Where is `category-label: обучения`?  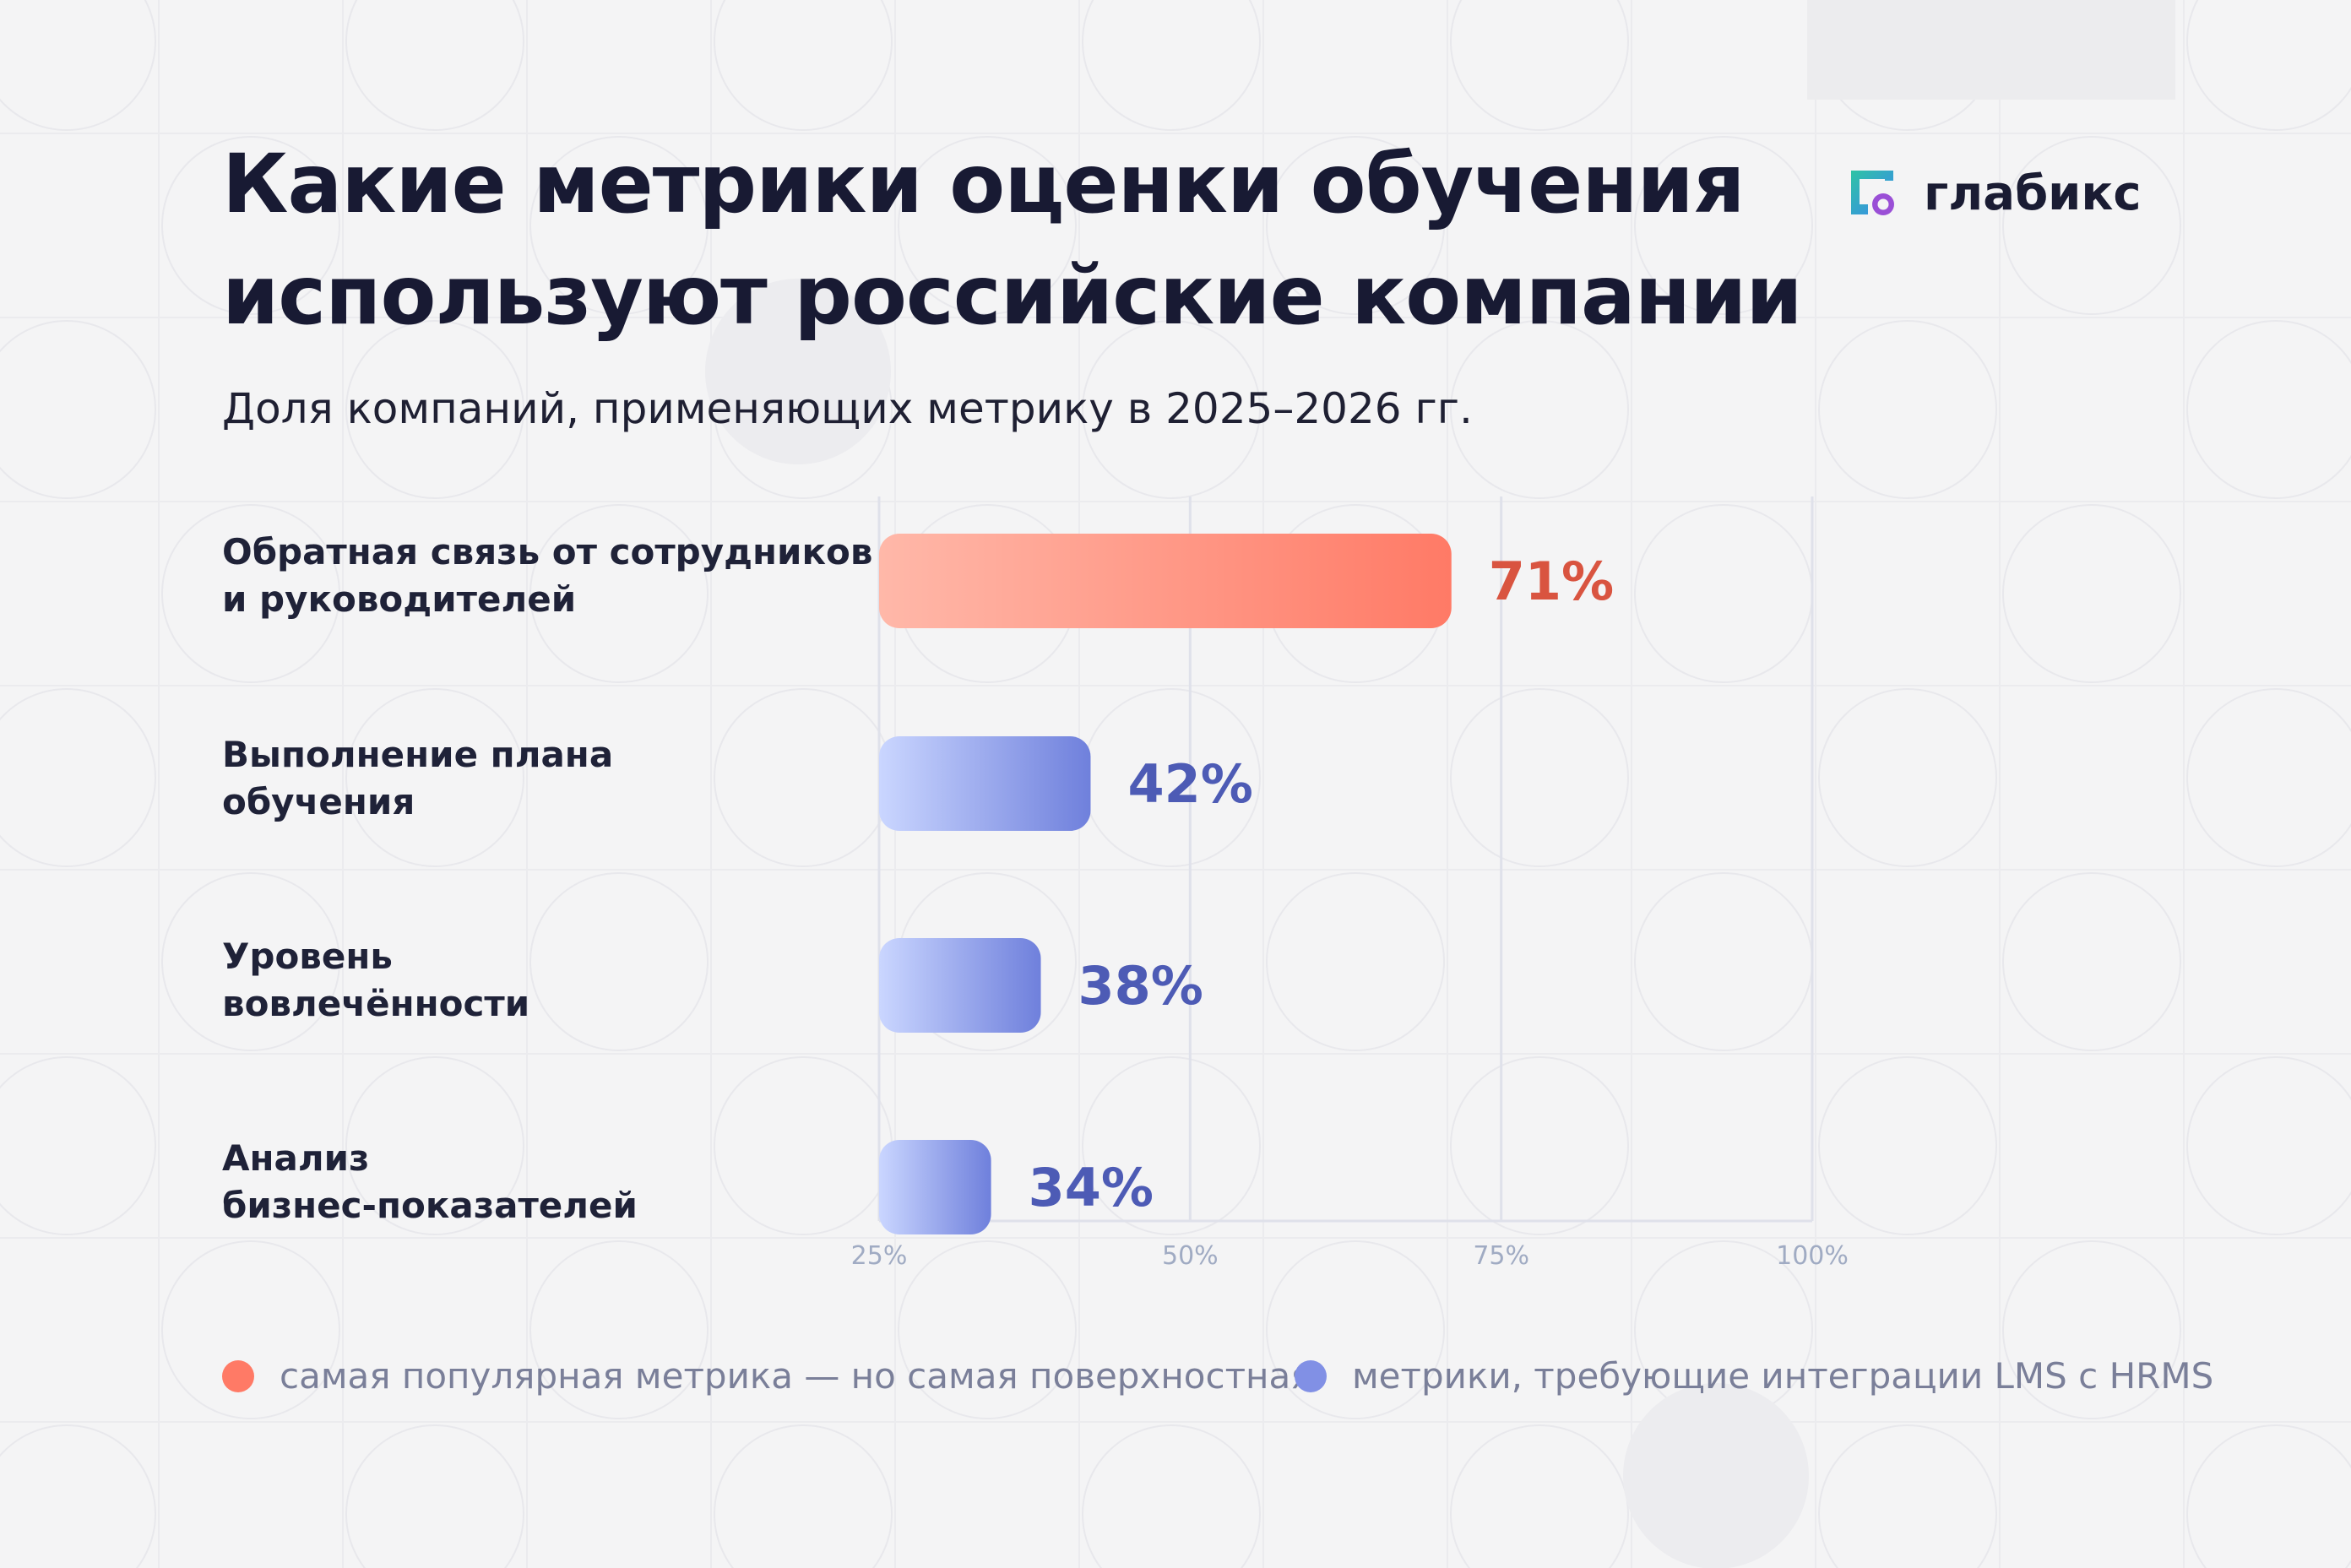
category-label: обучения is located at coordinates (318, 801).